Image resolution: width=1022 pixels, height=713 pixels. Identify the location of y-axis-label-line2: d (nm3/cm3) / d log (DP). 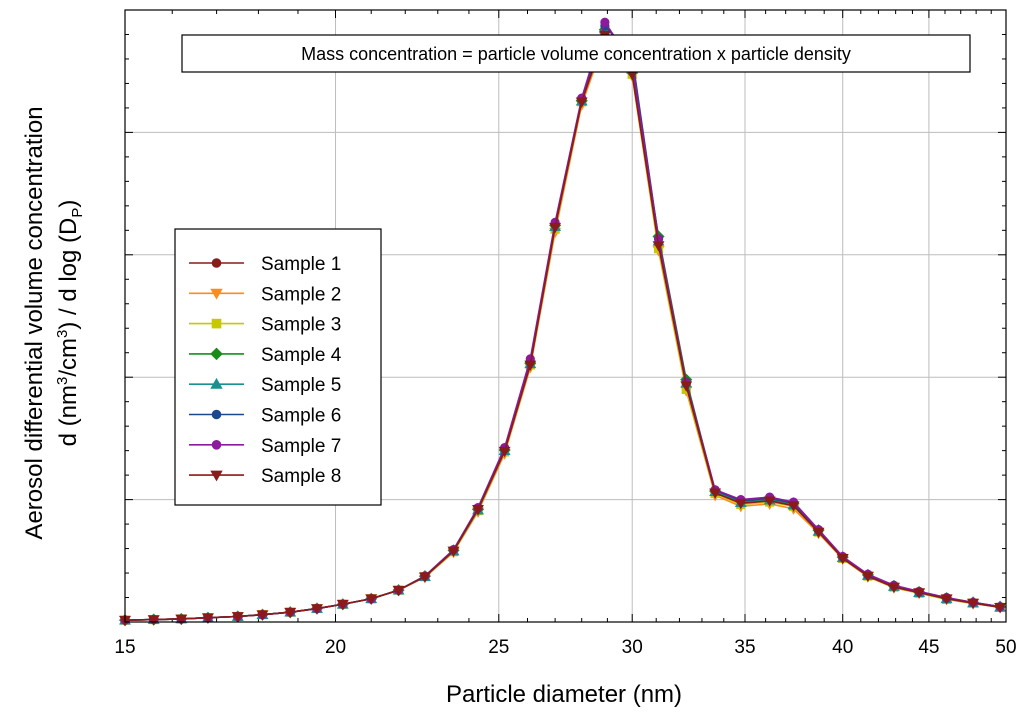
(70, 323).